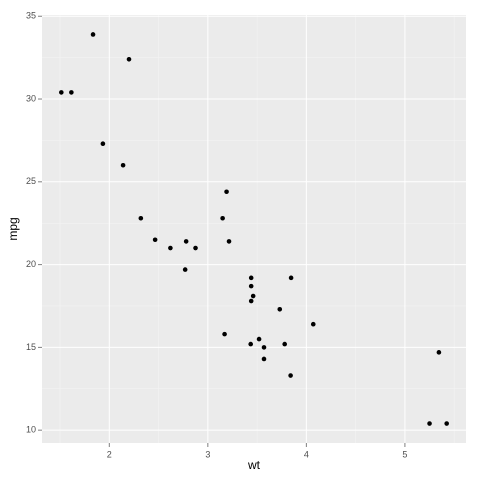 The width and height of the screenshot is (480, 480). Describe the element at coordinates (306, 454) in the screenshot. I see `x-tick-label: 4` at that location.